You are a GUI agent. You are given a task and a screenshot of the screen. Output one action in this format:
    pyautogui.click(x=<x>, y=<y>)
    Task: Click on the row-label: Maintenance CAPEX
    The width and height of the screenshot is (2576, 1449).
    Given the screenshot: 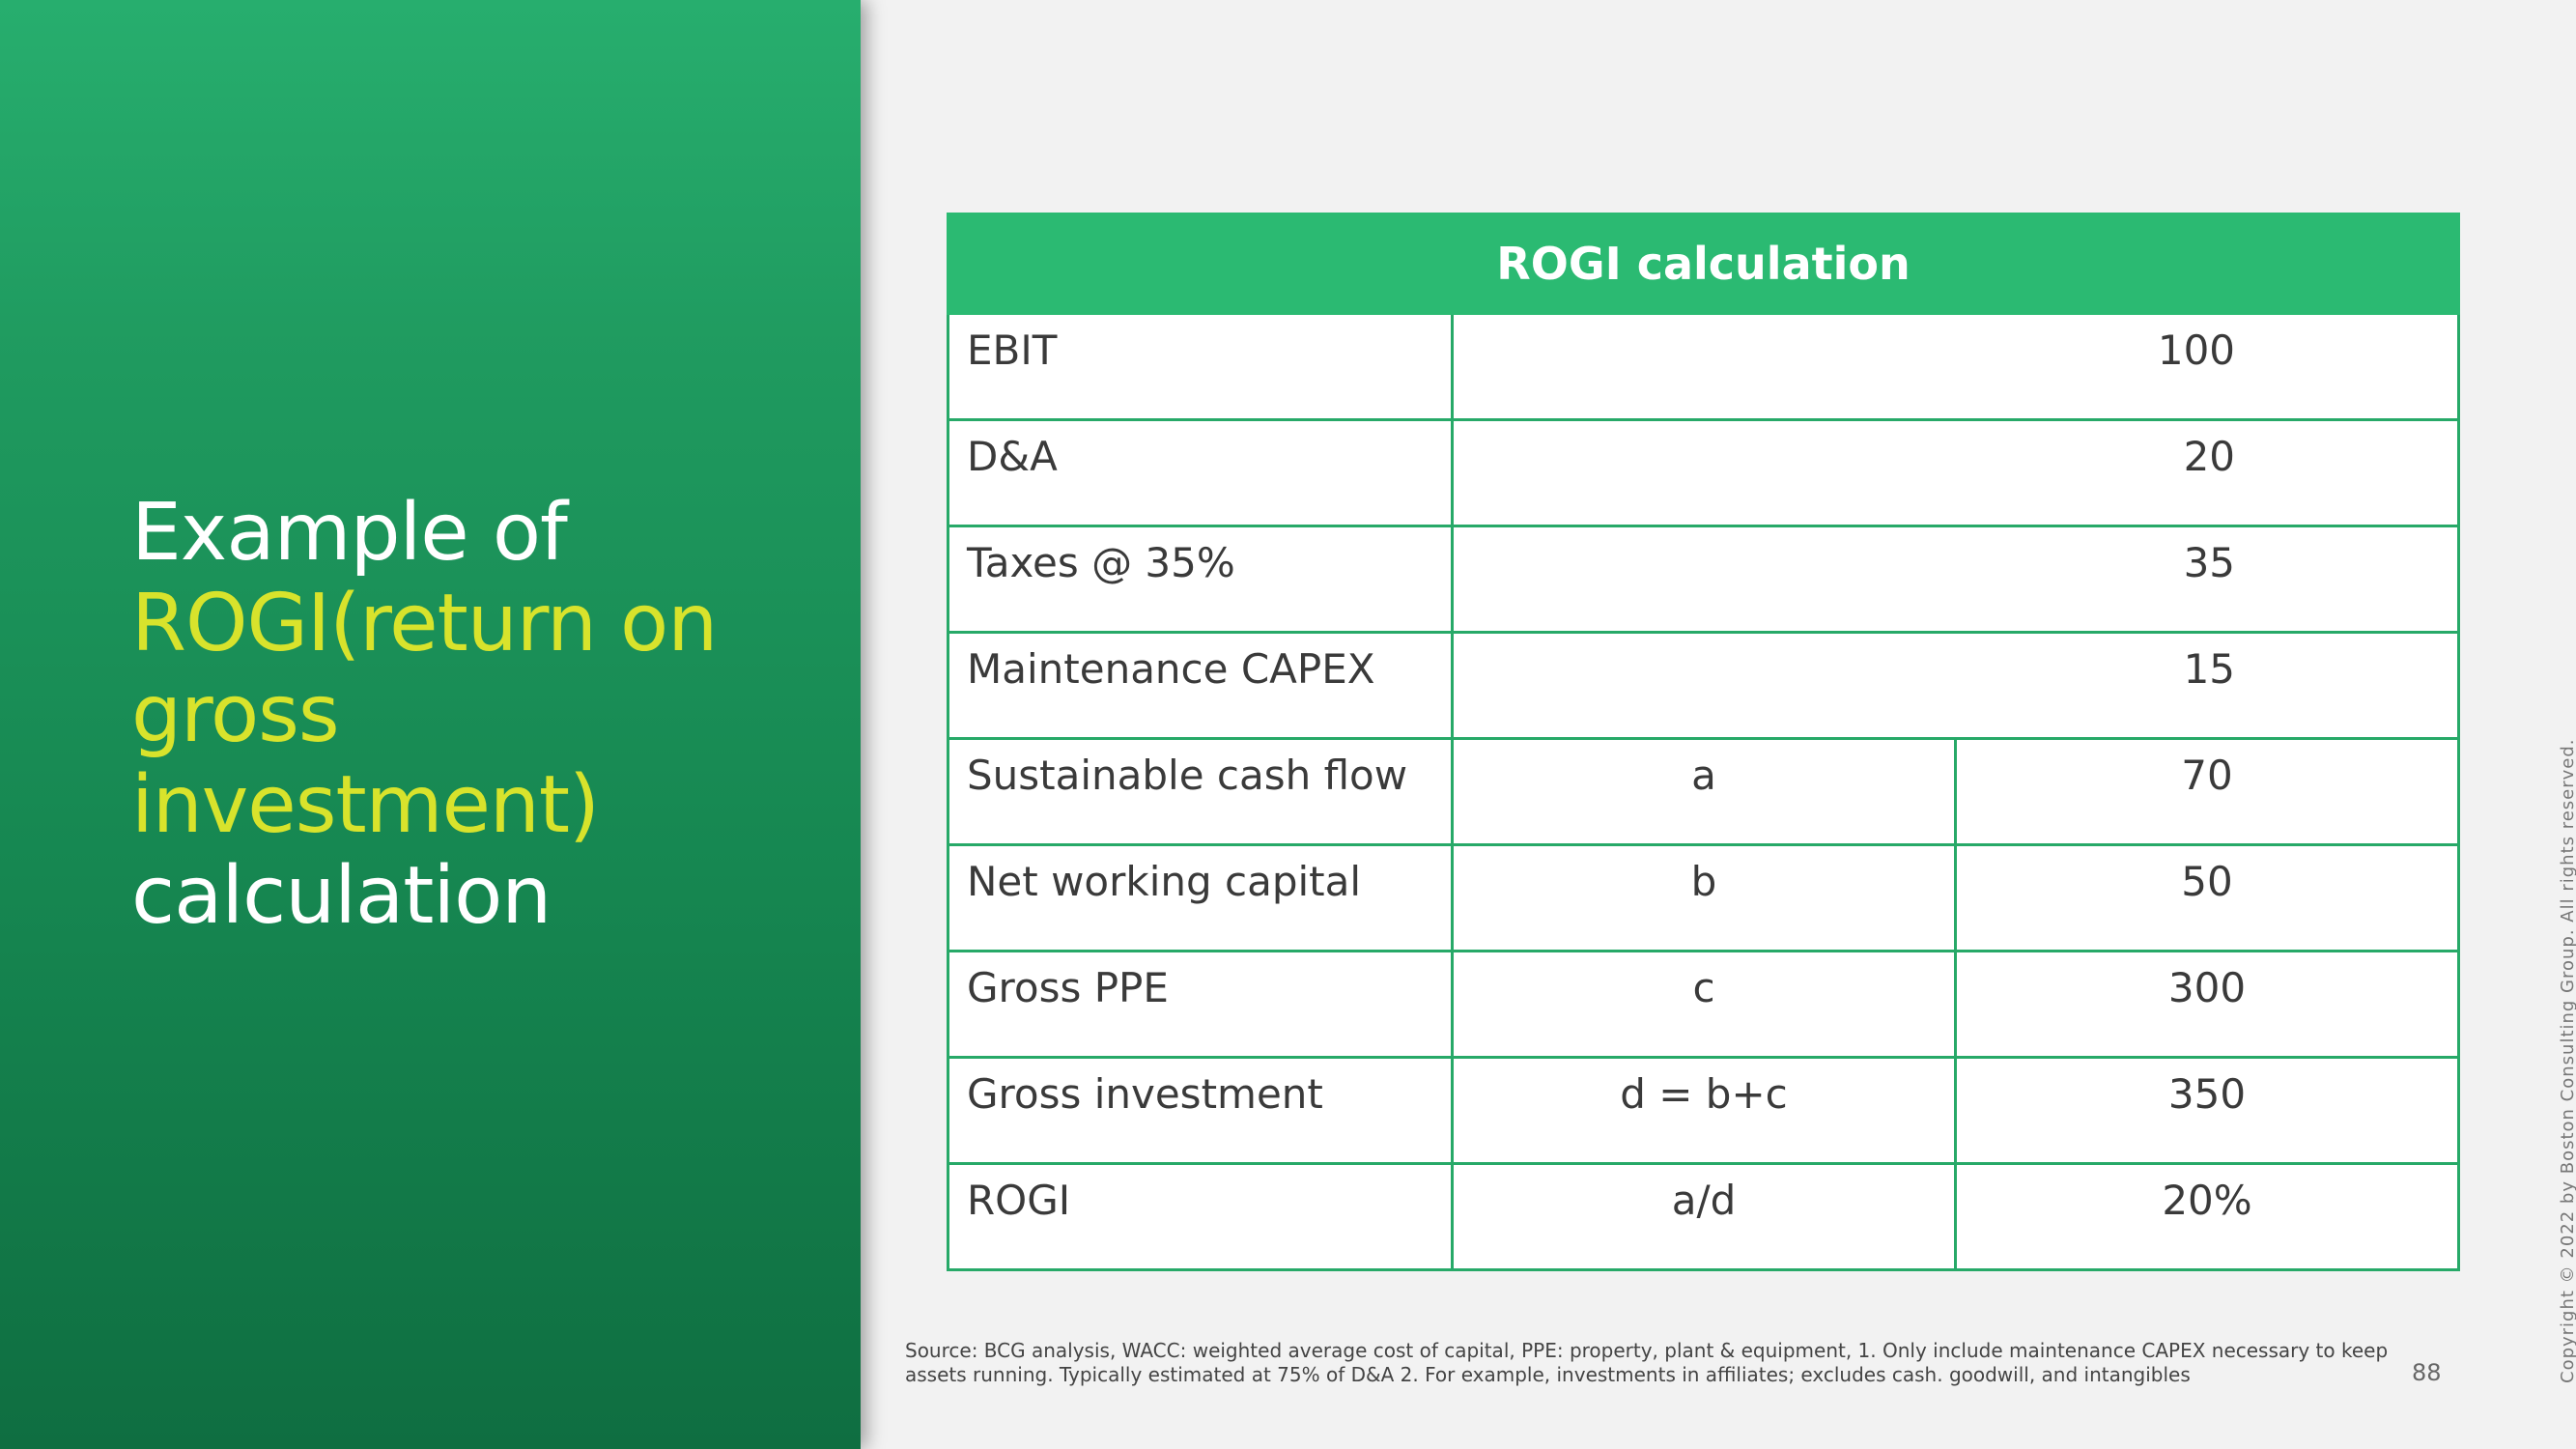 What is the action you would take?
    pyautogui.click(x=1200, y=685)
    